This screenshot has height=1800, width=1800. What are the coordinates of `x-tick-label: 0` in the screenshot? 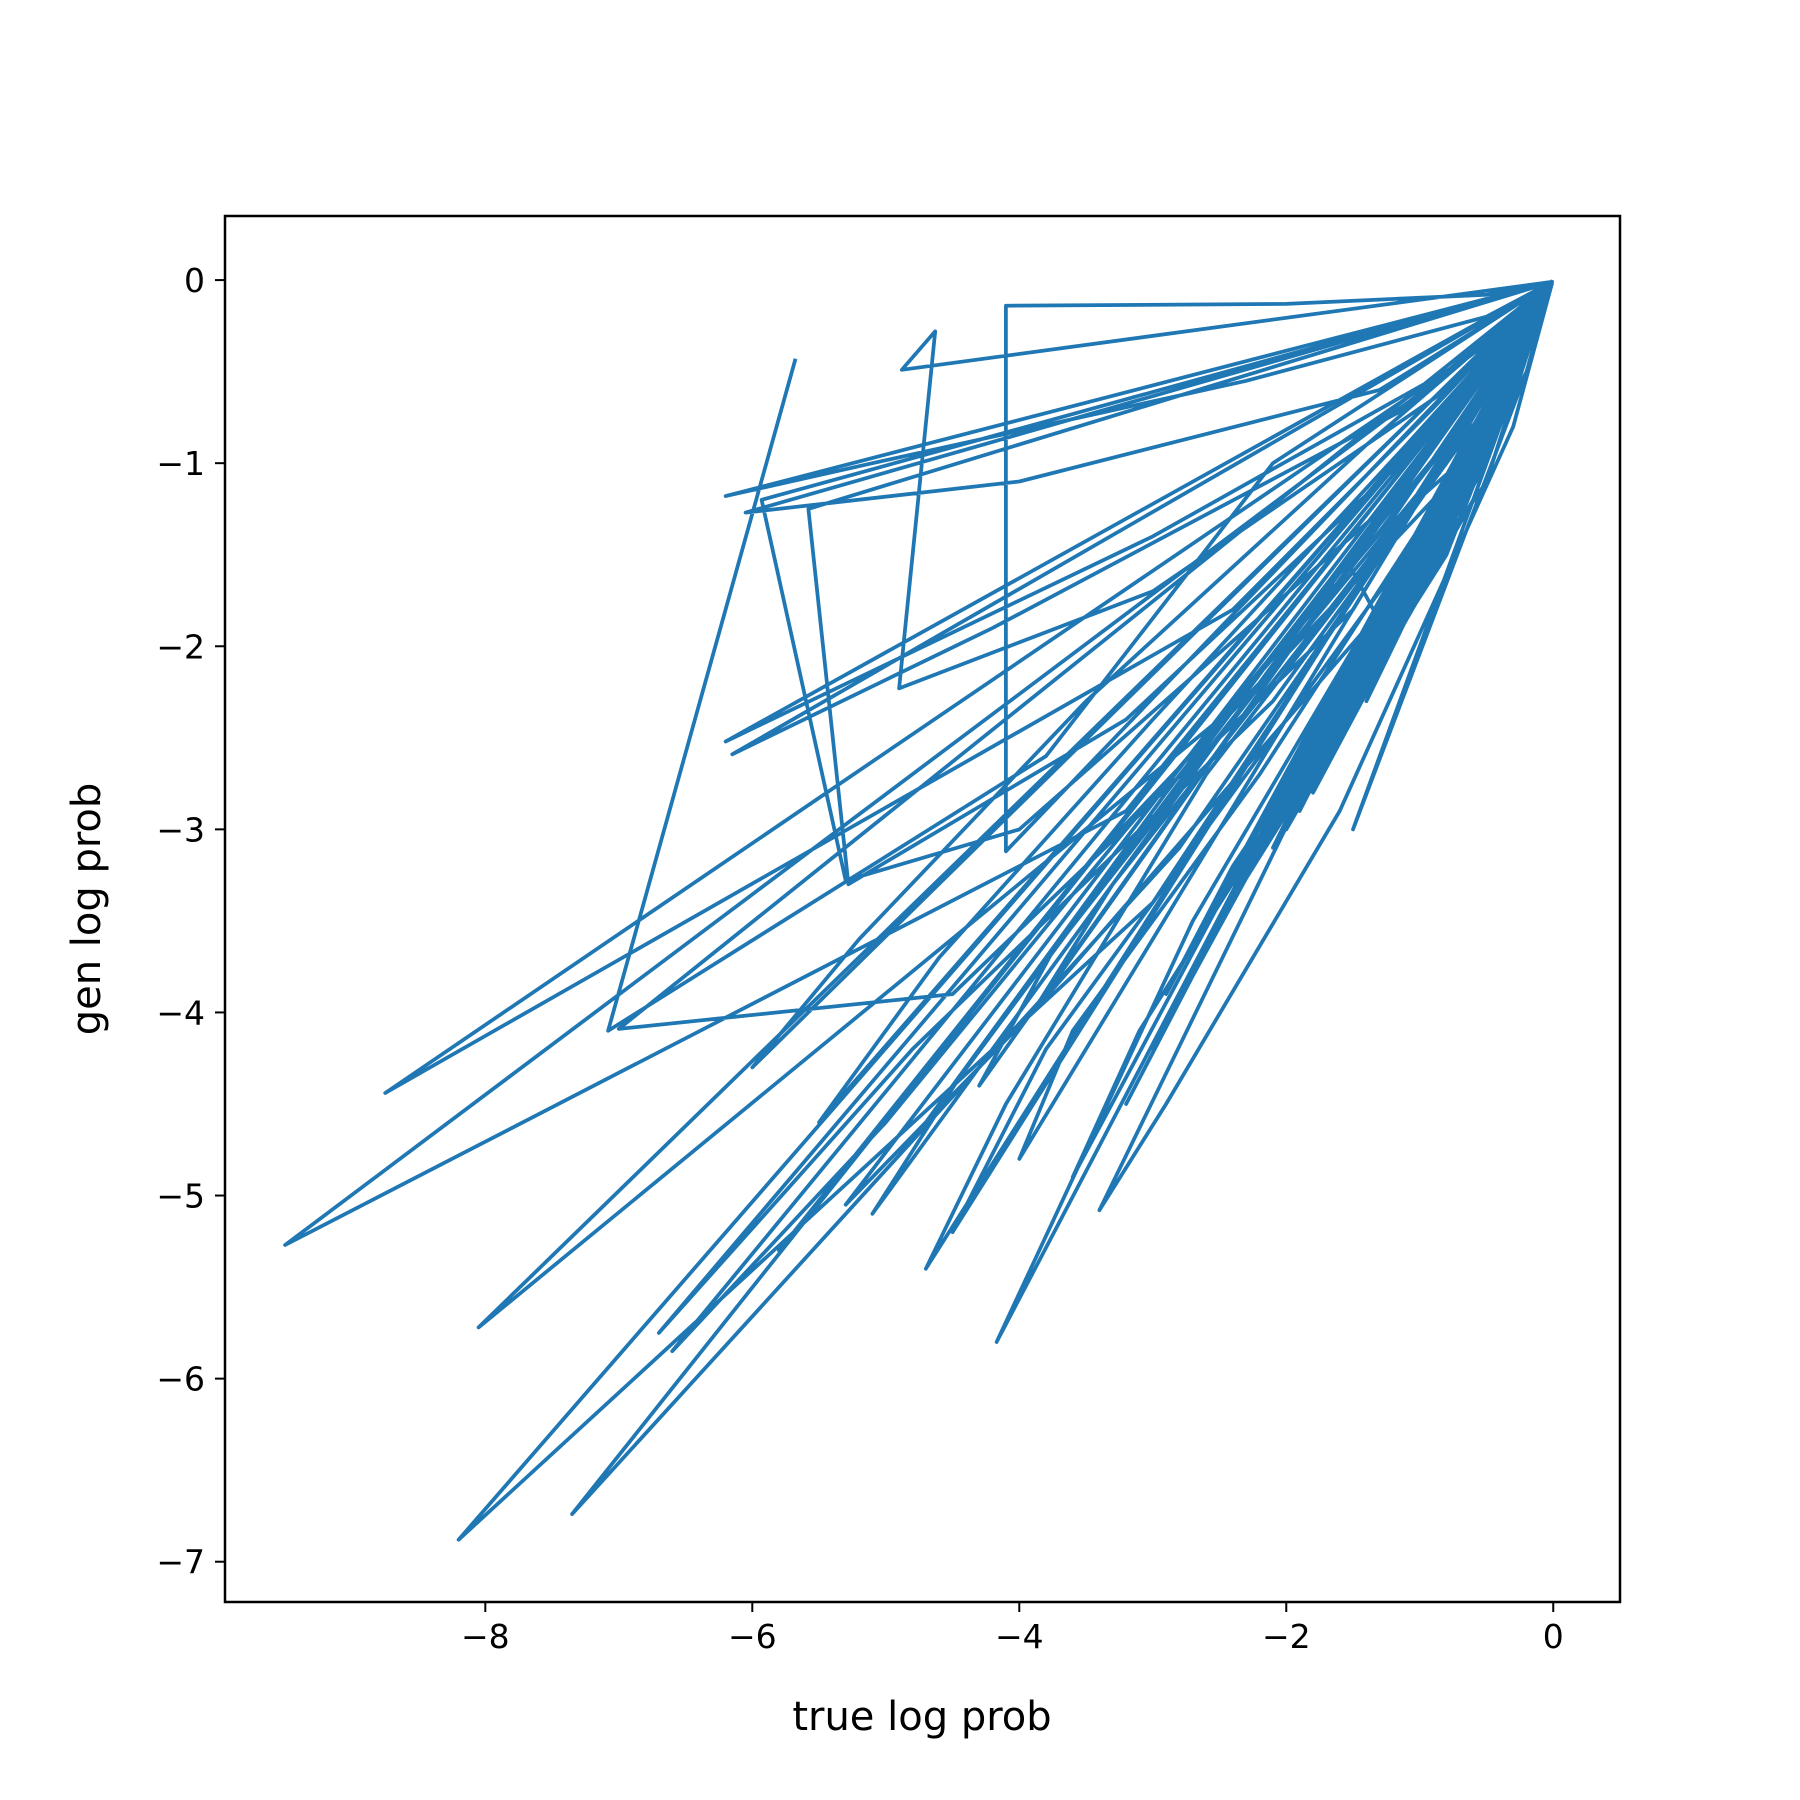 It's located at (1553, 1636).